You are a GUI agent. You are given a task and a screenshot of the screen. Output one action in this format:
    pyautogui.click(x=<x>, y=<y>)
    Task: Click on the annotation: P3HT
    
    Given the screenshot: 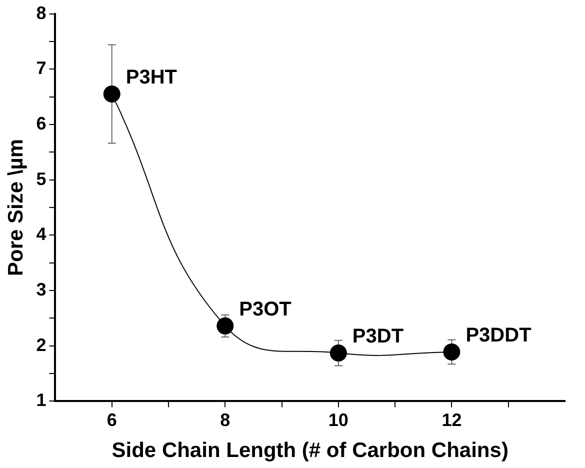 What is the action you would take?
    pyautogui.click(x=151, y=77)
    